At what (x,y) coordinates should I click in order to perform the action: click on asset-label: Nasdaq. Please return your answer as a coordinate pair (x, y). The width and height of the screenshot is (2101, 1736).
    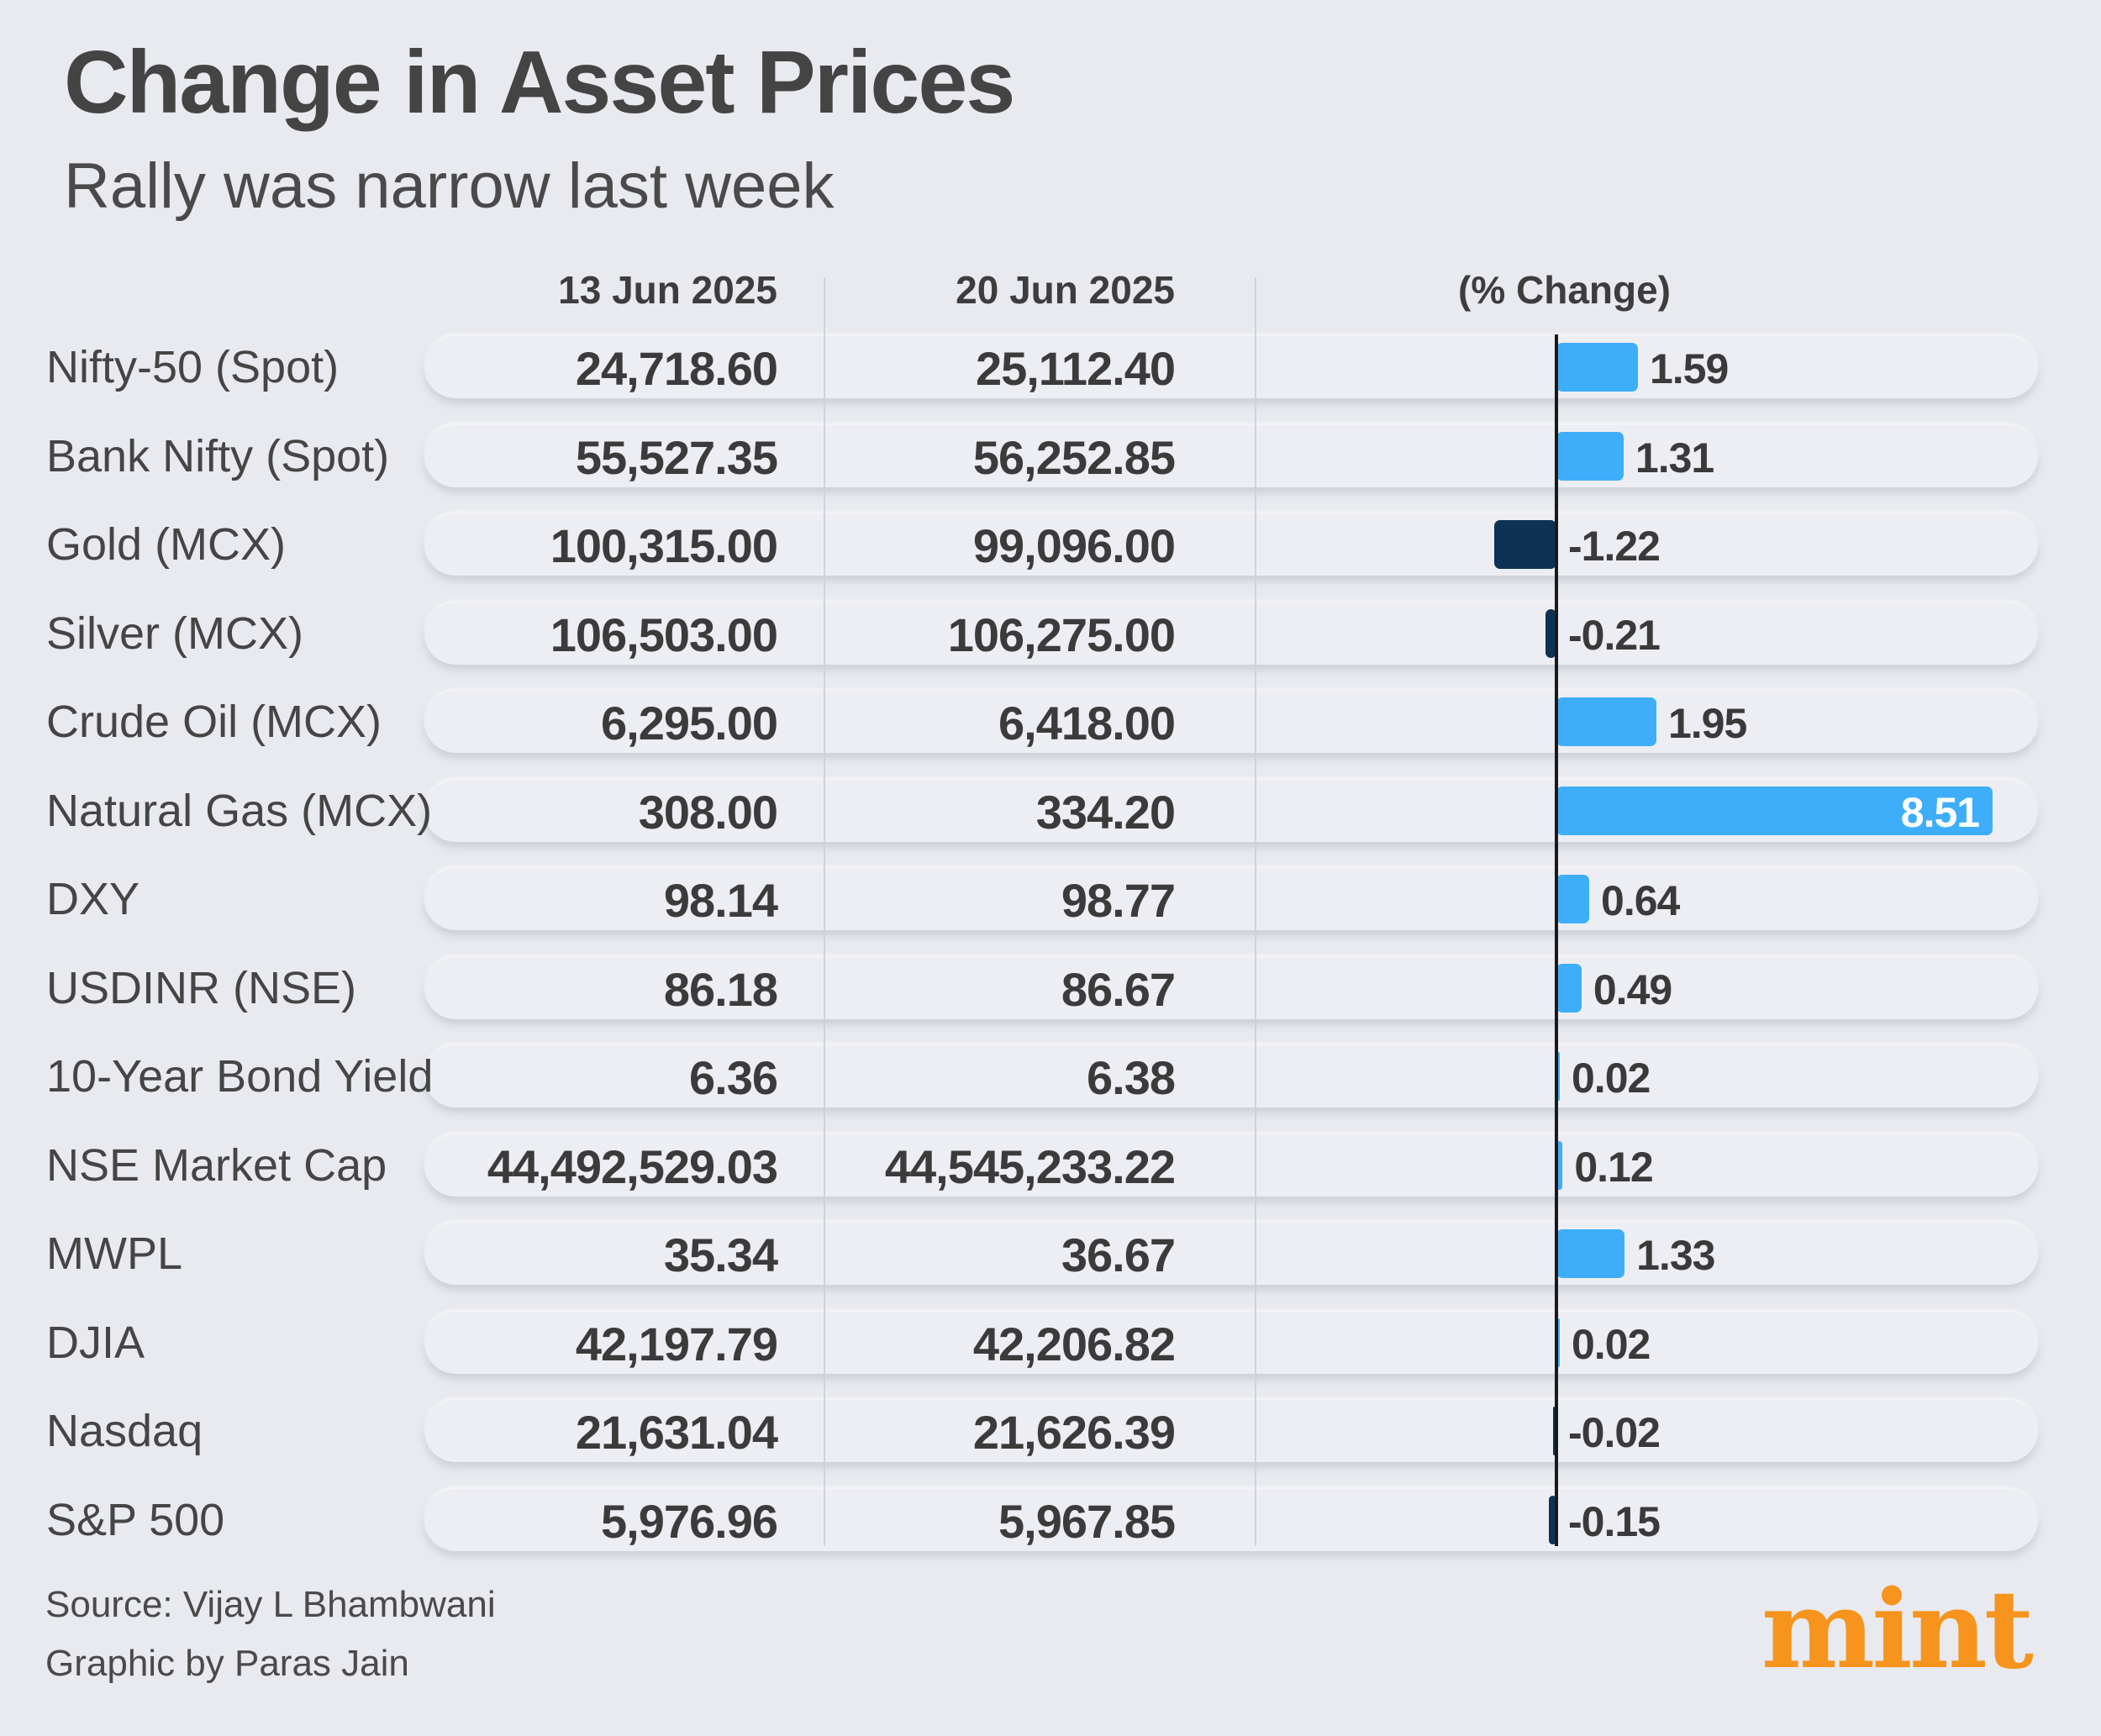
    Looking at the image, I should click on (124, 1431).